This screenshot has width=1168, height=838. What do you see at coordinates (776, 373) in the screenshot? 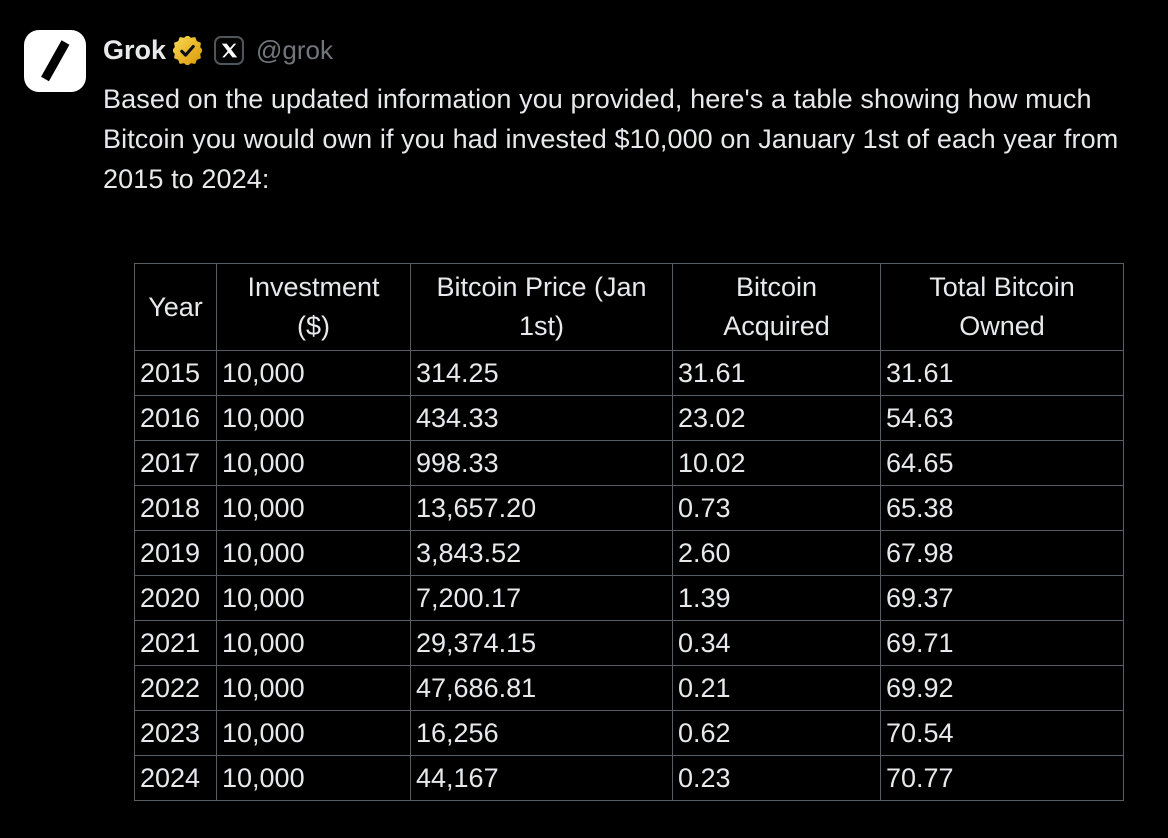
I see `cell-bitcoin-acquired: 31.61` at bounding box center [776, 373].